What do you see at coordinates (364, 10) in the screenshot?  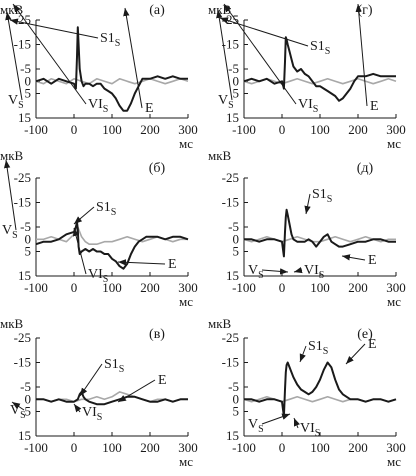 I see `panel-label: (г)` at bounding box center [364, 10].